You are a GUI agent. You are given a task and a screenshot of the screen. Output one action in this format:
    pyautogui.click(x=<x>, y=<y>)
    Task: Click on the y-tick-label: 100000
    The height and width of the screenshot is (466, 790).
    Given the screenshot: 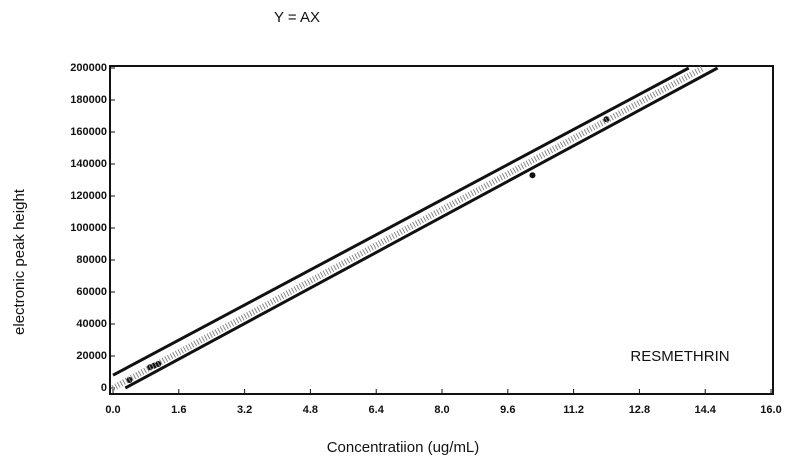 What is the action you would take?
    pyautogui.click(x=88, y=228)
    